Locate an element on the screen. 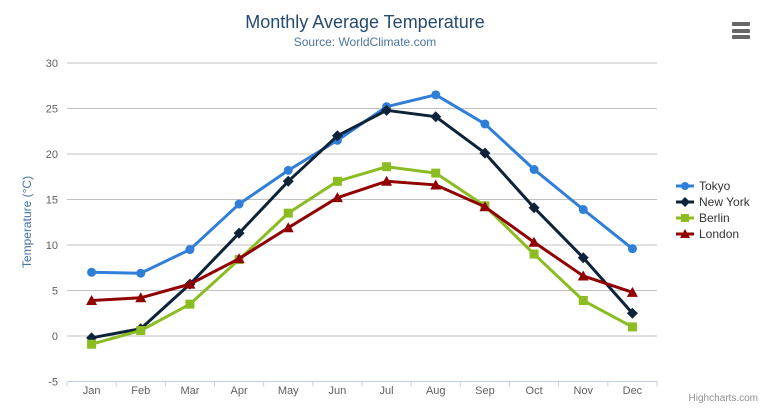 The image size is (769, 416). x-tick-label: Oct is located at coordinates (534, 391).